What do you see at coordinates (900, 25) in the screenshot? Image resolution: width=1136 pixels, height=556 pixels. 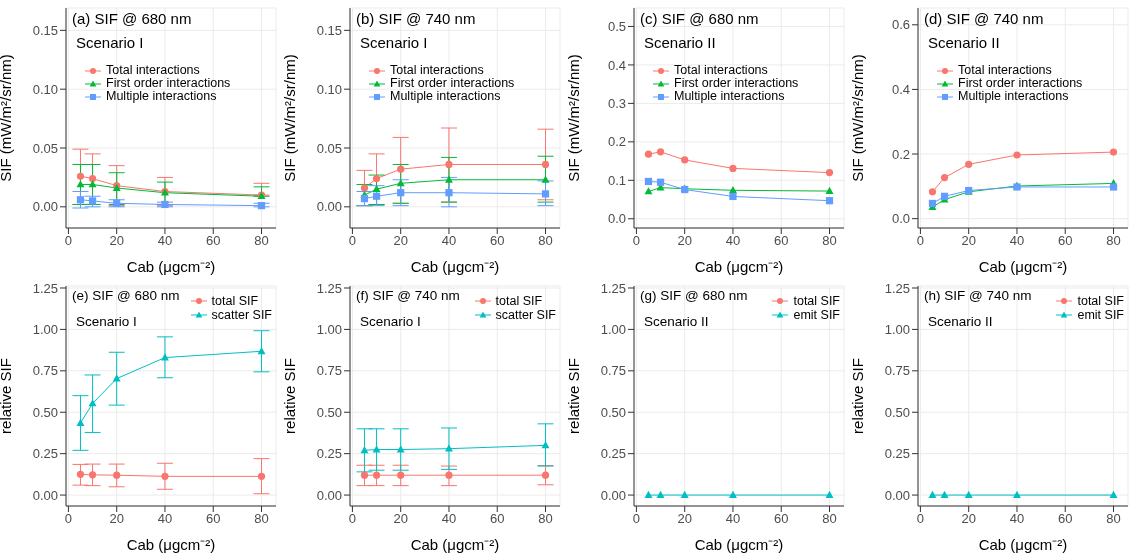 I see `y-tick-label: 0.6` at bounding box center [900, 25].